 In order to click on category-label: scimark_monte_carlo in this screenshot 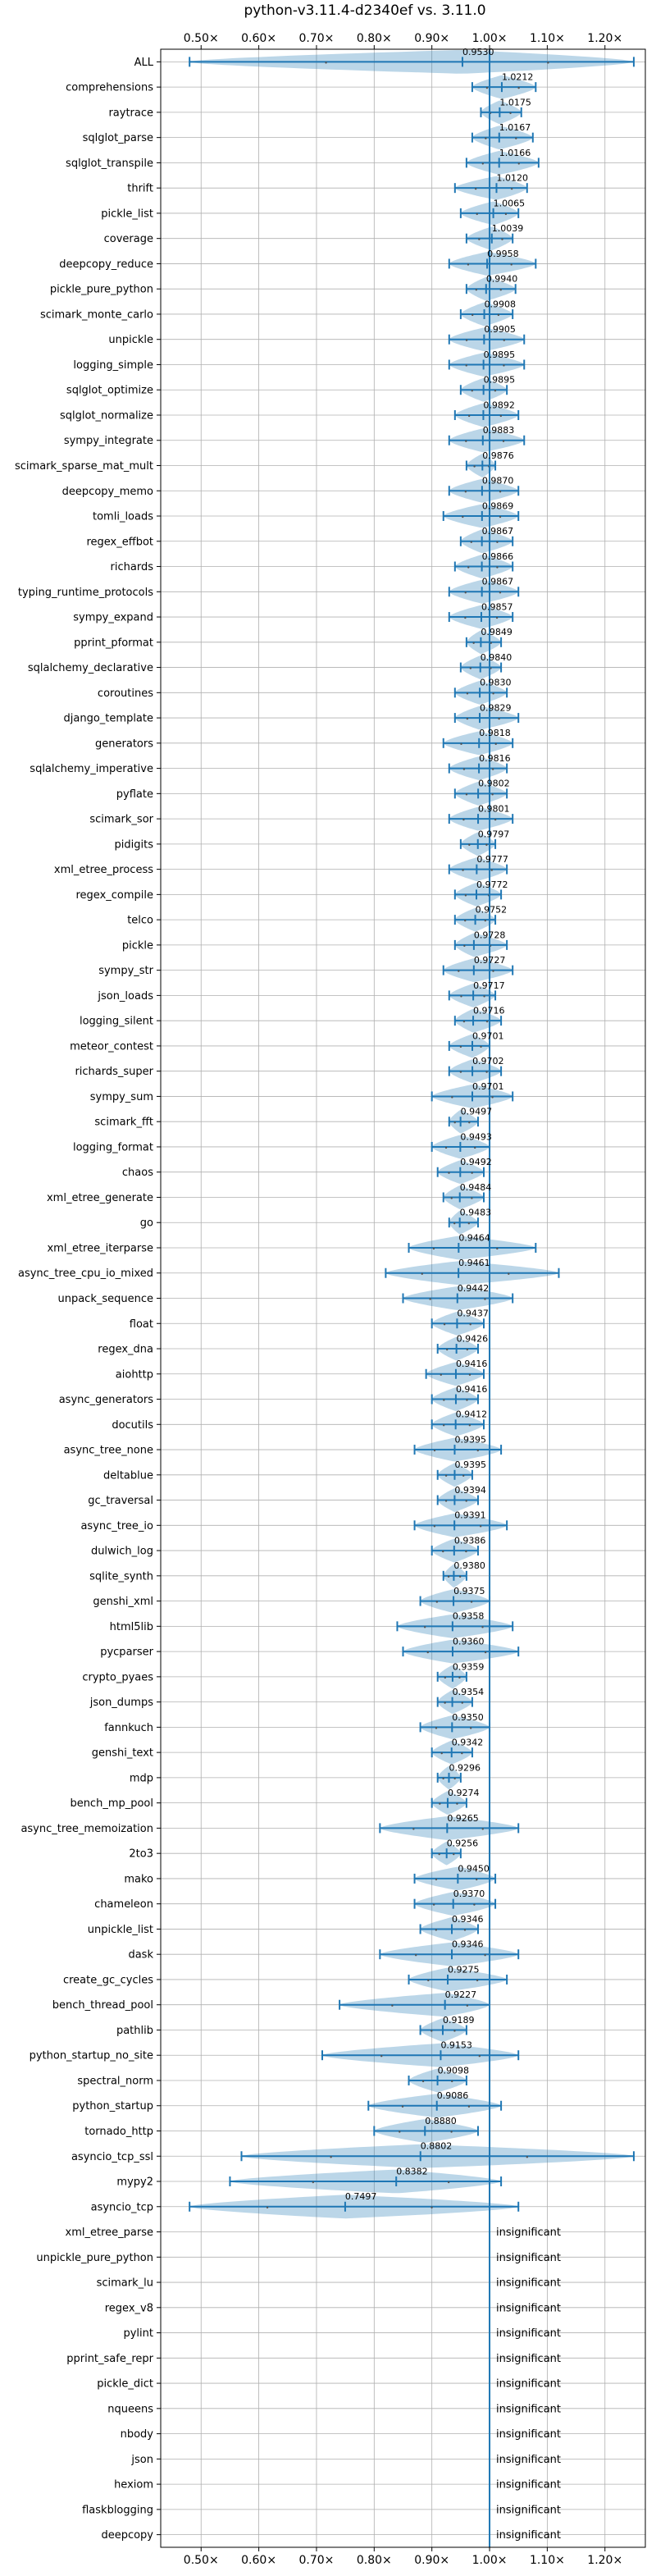, I will do `click(96, 314)`.